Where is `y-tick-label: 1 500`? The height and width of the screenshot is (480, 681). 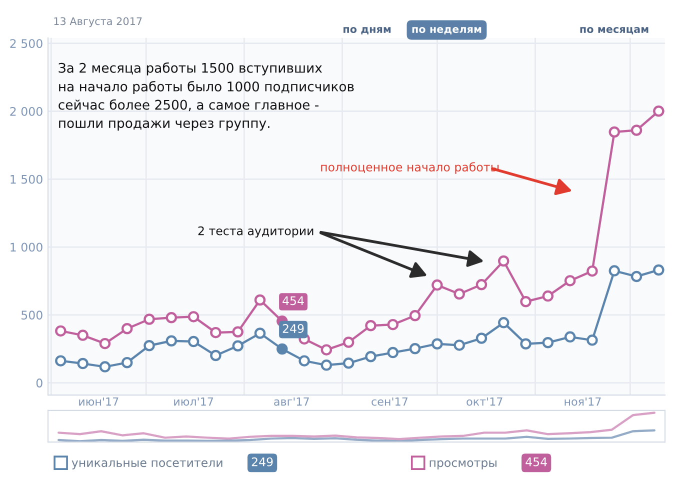
y-tick-label: 1 500 is located at coordinates (26, 179).